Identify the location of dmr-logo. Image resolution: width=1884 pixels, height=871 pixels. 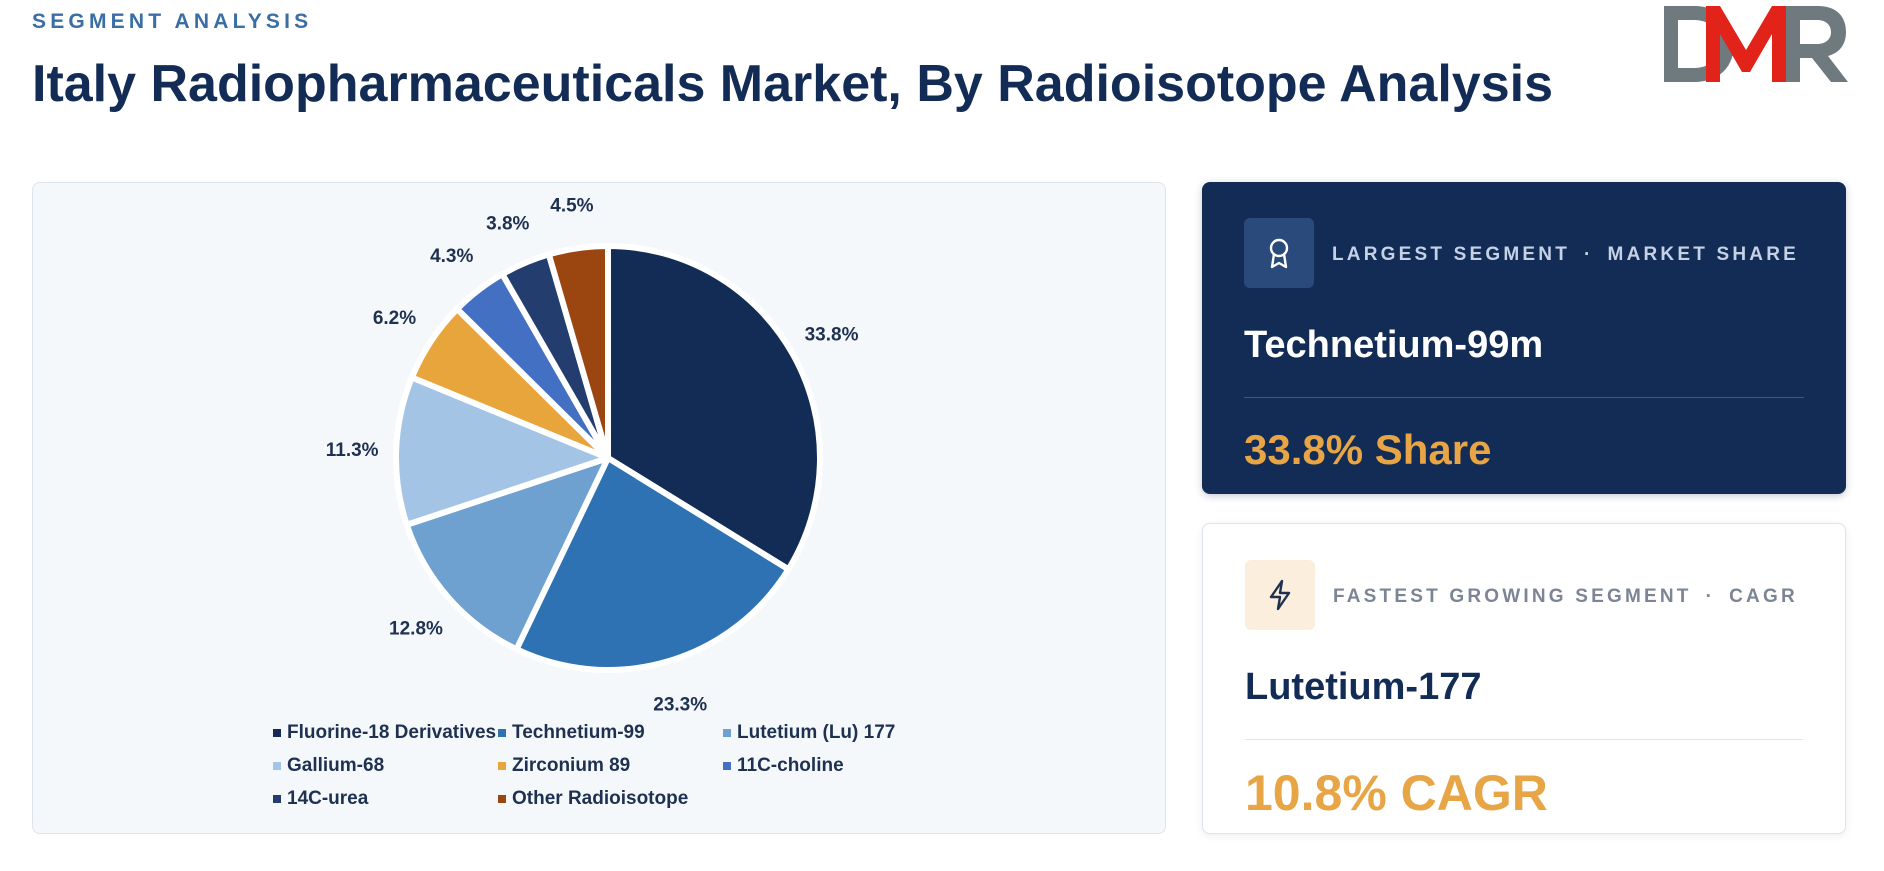
(1756, 44).